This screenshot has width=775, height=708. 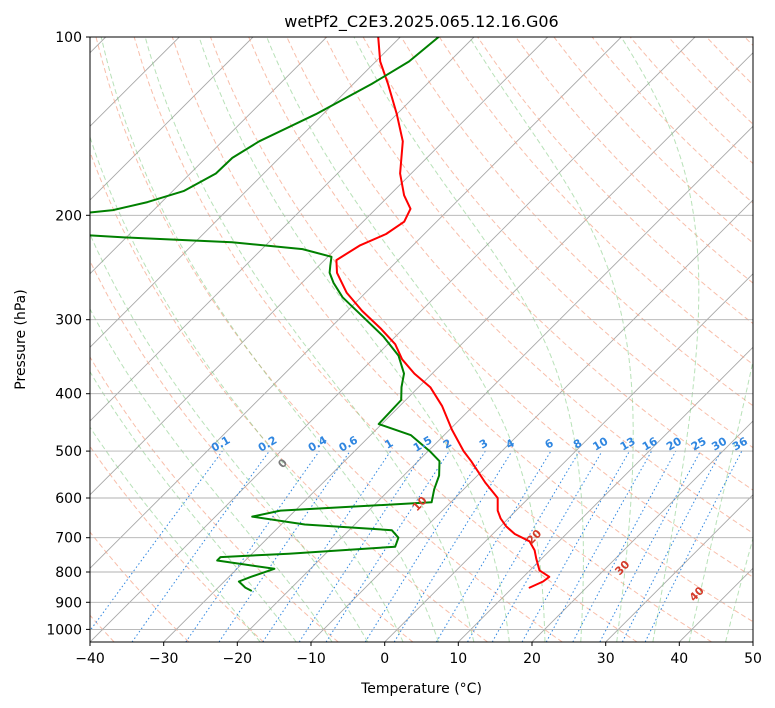 What do you see at coordinates (421, 22) in the screenshot?
I see `chart-title: wetPf2_C2E3.2025.065.12.16.G06` at bounding box center [421, 22].